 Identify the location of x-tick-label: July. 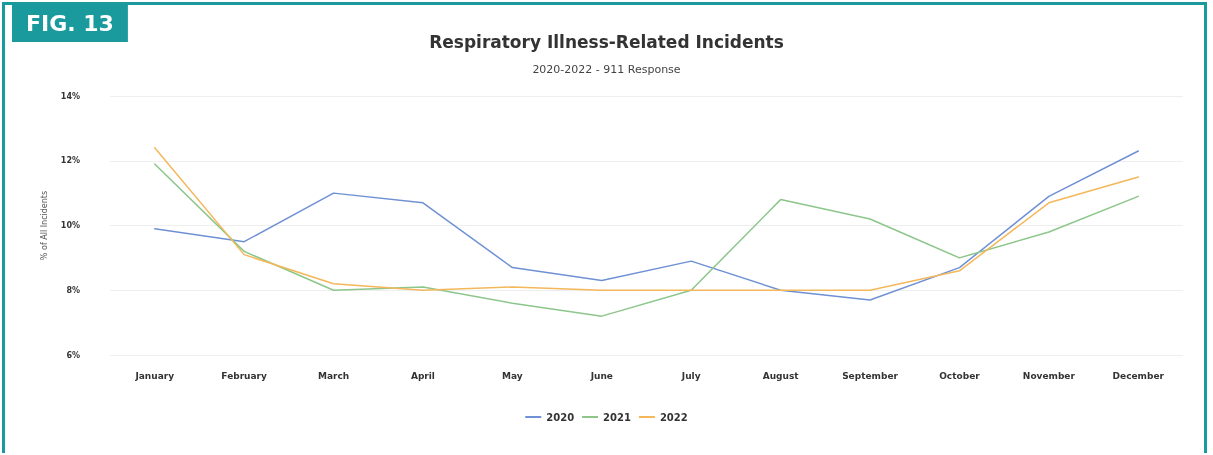
(690, 375).